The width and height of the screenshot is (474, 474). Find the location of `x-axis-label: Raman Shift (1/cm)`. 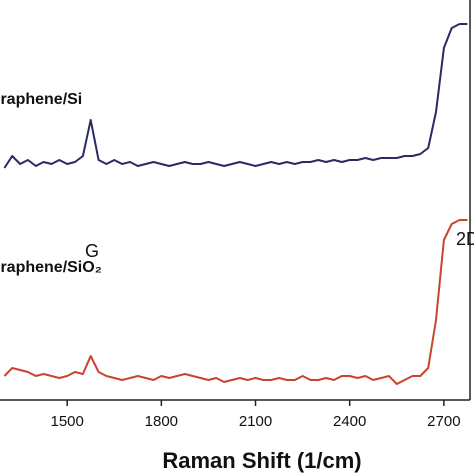

x-axis-label: Raman Shift (1/cm) is located at coordinates (261, 460).